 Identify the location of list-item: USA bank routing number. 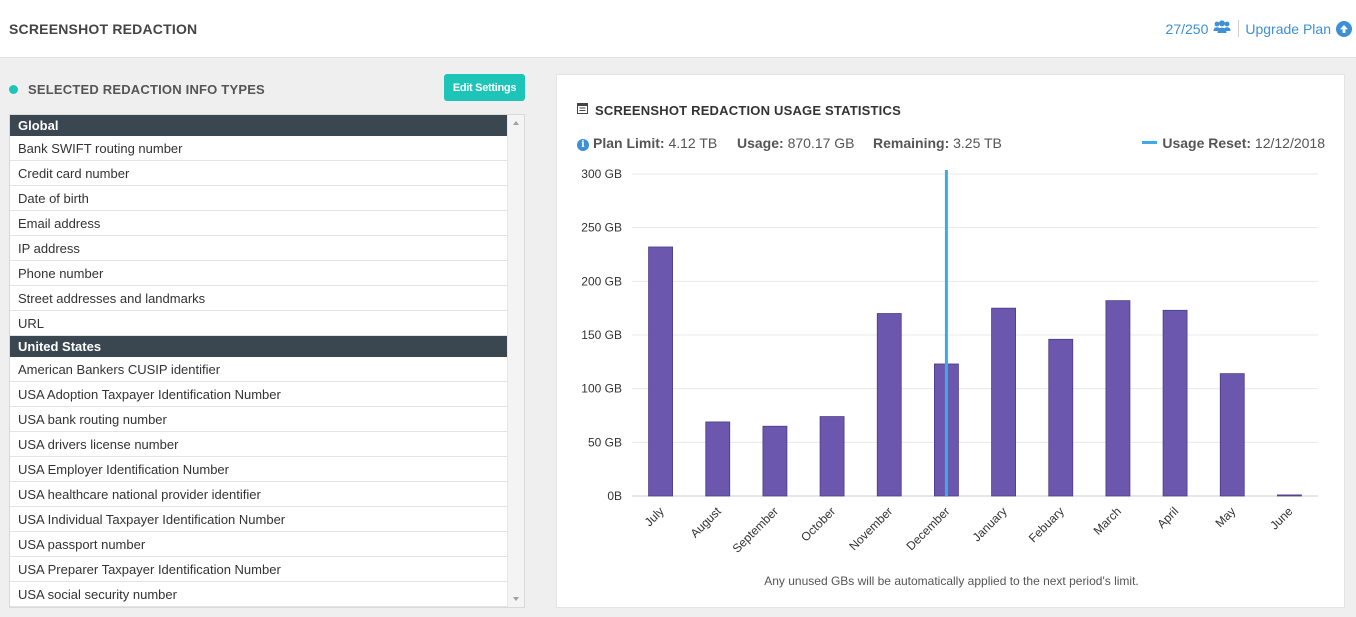
(258, 419).